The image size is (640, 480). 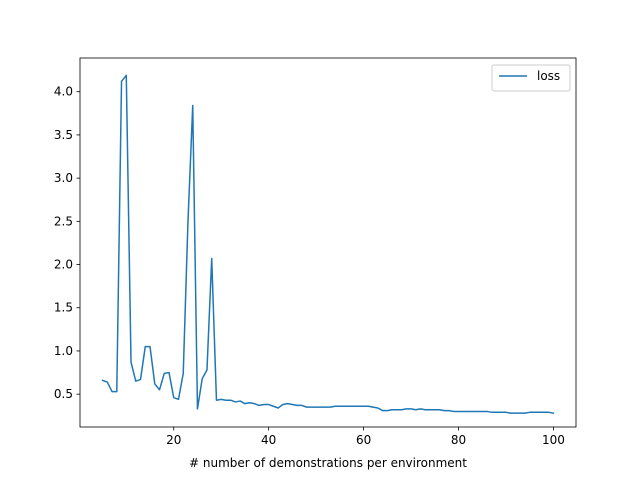 I want to click on x-tick-label: 40, so click(x=268, y=440).